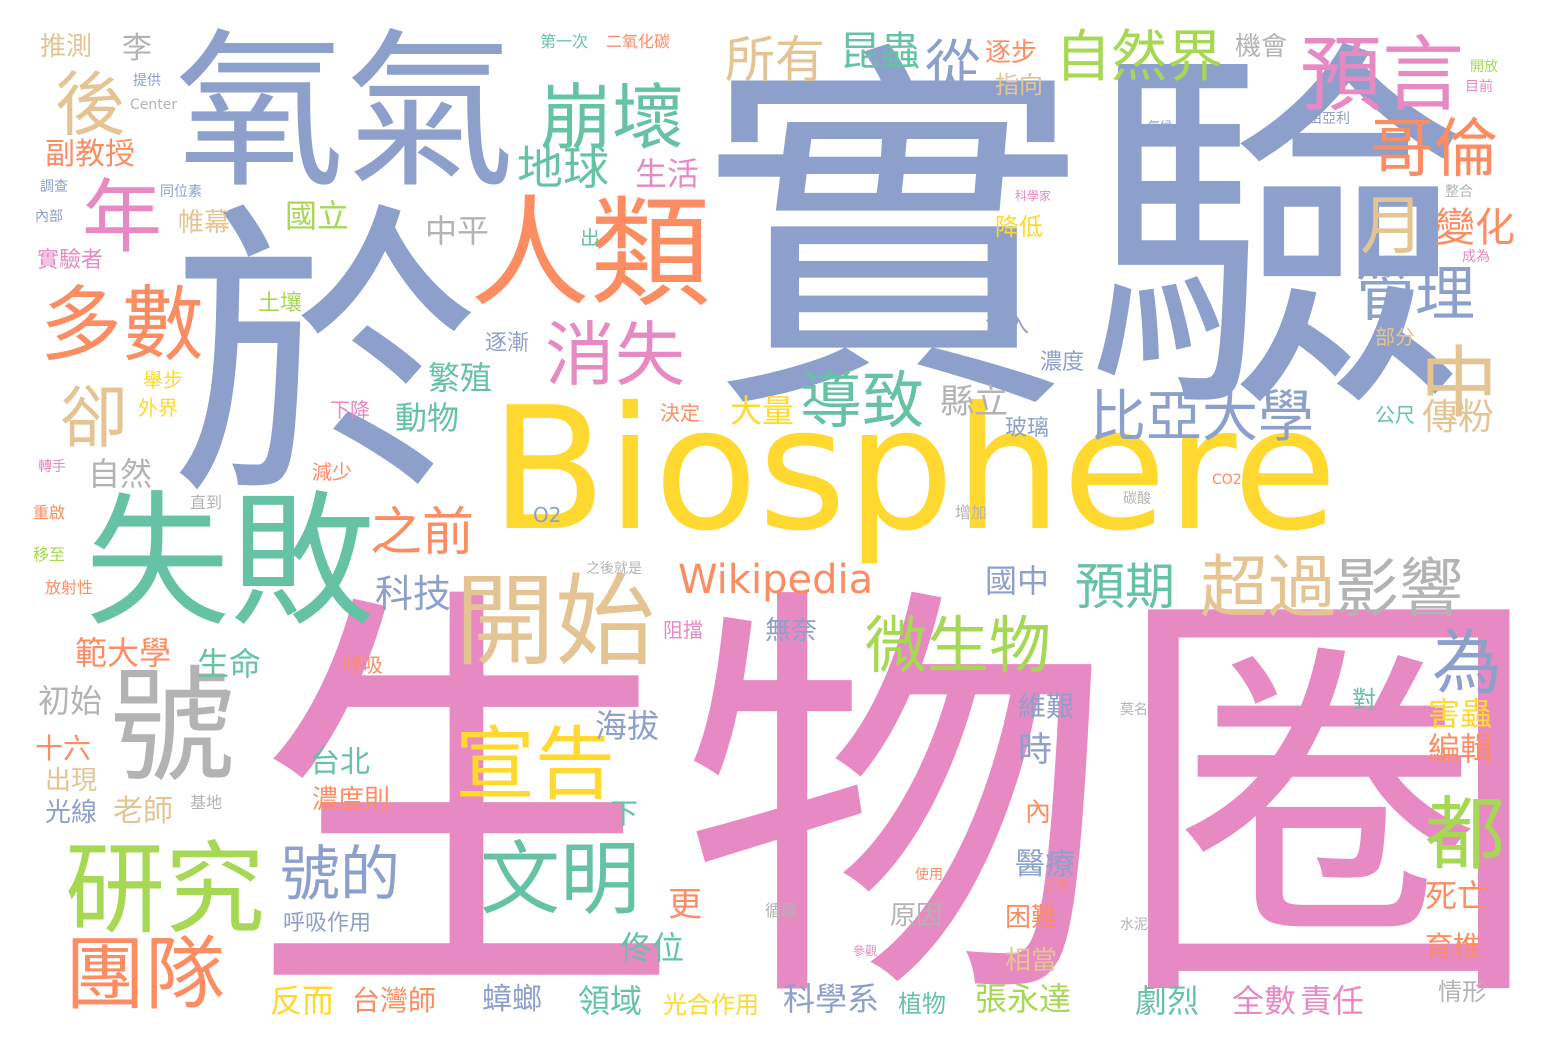 The width and height of the screenshot is (1548, 1052). I want to click on word-bianhua: 變化, so click(1475, 228).